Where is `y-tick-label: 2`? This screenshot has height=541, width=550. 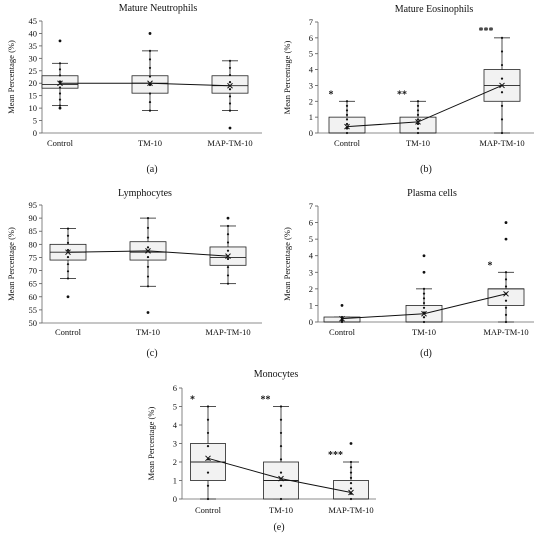 y-tick-label: 2 is located at coordinates (311, 289).